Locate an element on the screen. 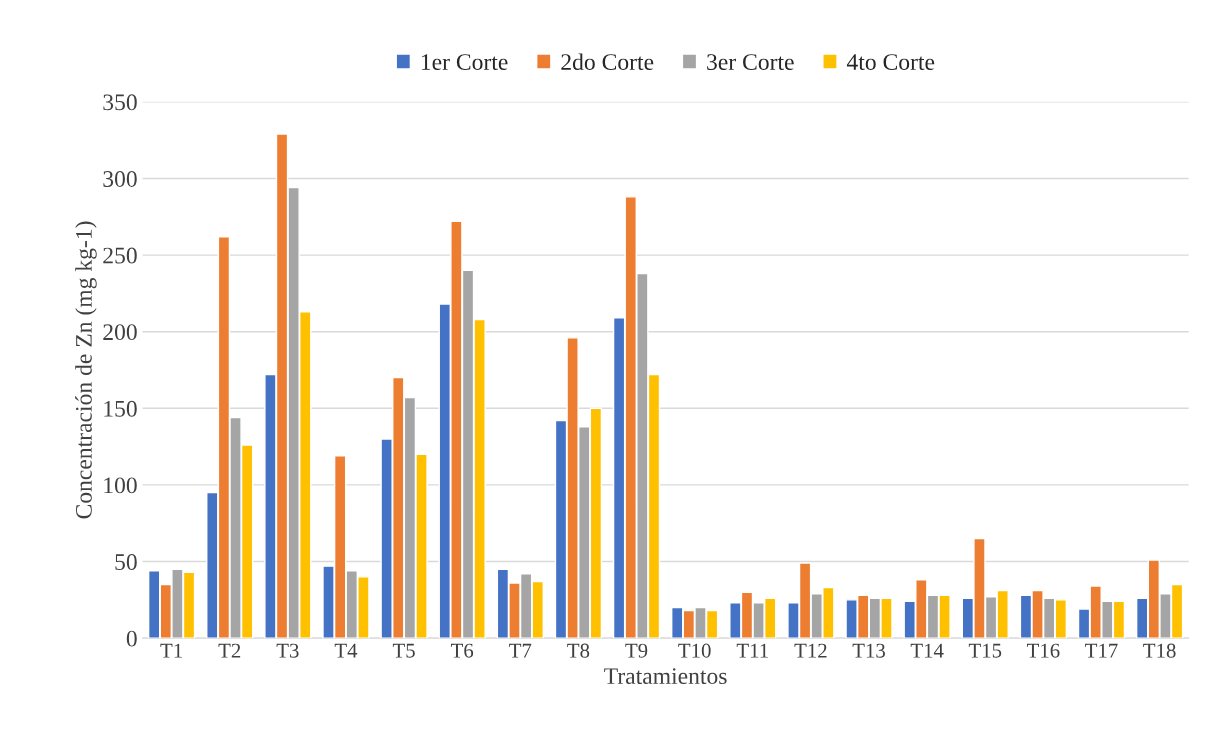 The width and height of the screenshot is (1208, 749). x-tick-label: T2 is located at coordinates (229, 650).